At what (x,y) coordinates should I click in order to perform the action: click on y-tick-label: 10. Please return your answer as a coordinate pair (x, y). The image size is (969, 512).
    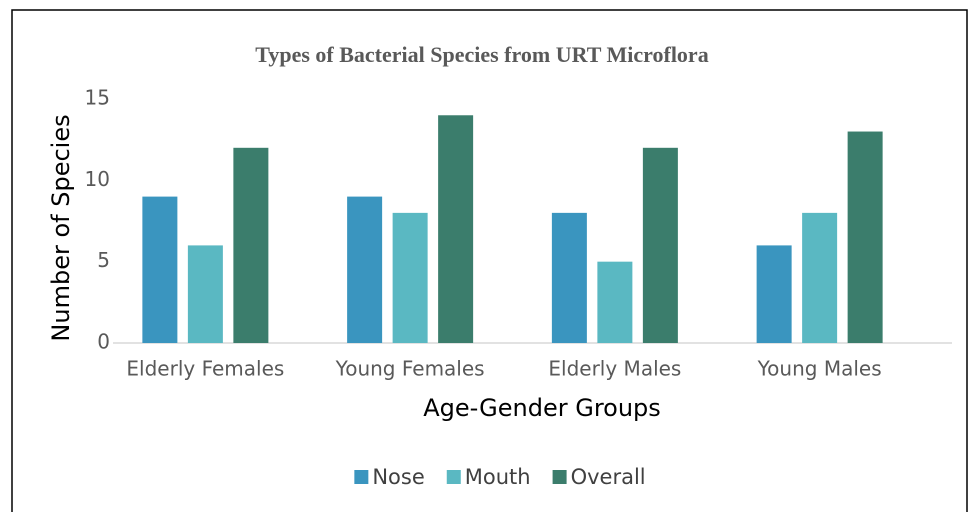
    Looking at the image, I should click on (97, 179).